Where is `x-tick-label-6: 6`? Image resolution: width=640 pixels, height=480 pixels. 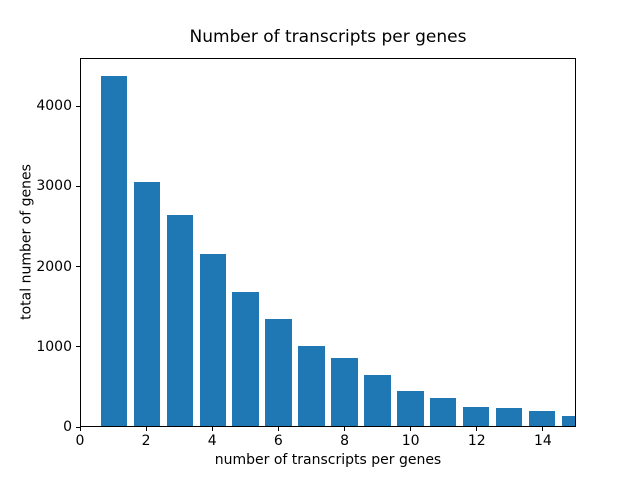
x-tick-label-6: 6 is located at coordinates (278, 441).